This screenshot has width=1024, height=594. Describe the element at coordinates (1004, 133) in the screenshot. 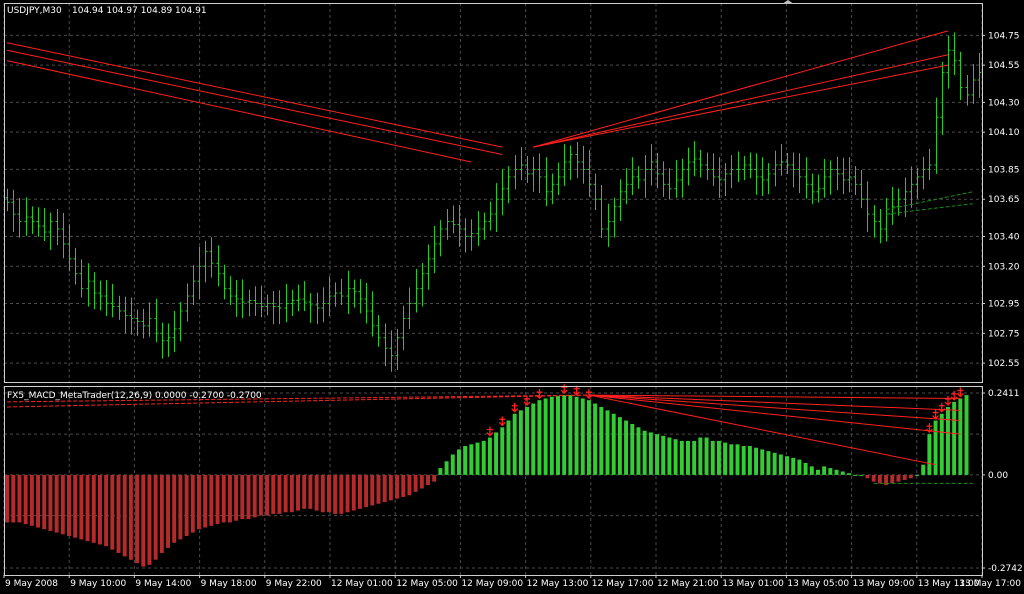

I see `price-axis-label: 104.10` at that location.